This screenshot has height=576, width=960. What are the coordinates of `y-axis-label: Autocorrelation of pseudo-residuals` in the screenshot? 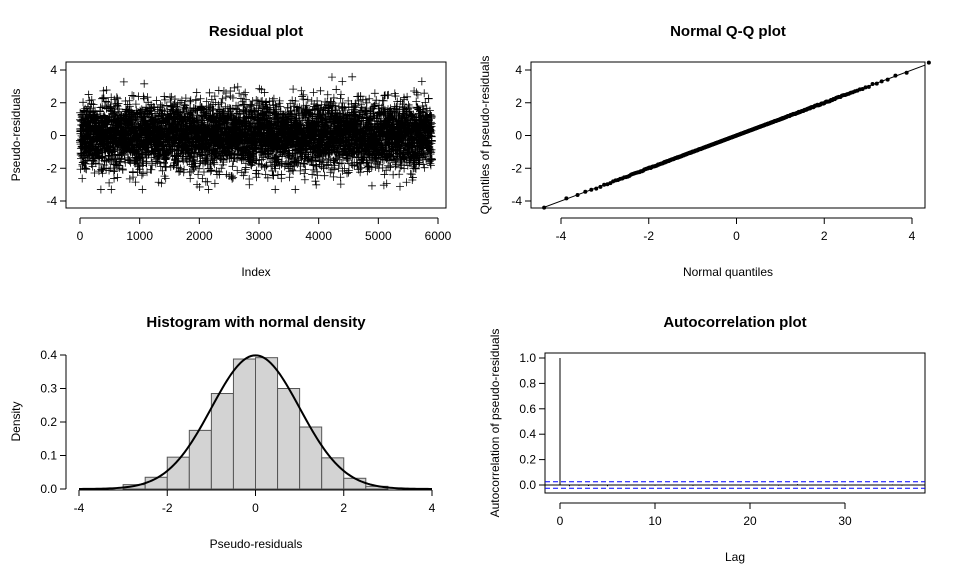 It's located at (495, 423).